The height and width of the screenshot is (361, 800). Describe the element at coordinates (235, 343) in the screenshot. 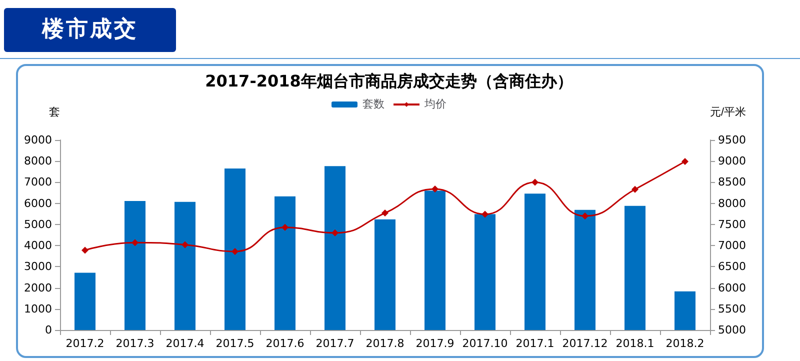

I see `x-tick-label: 2017.5` at that location.